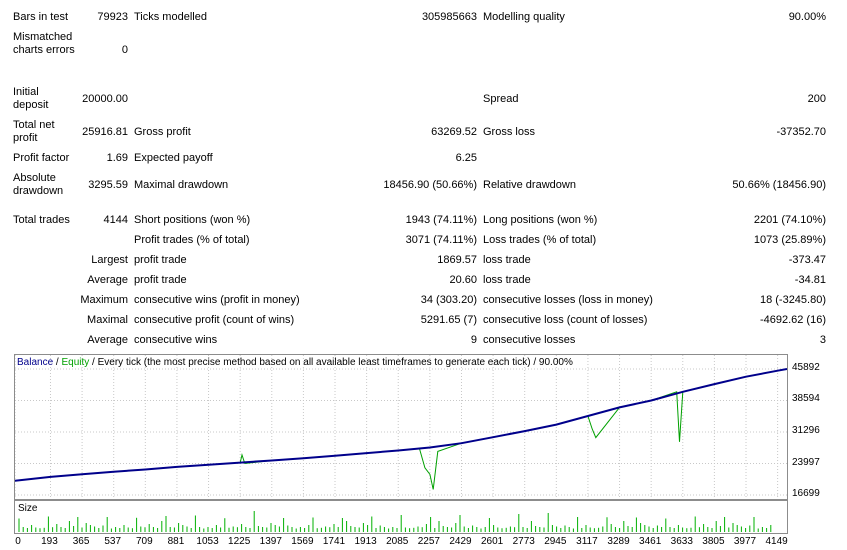 The height and width of the screenshot is (550, 847). Describe the element at coordinates (650, 541) in the screenshot. I see `x-tick-label: 3461` at that location.